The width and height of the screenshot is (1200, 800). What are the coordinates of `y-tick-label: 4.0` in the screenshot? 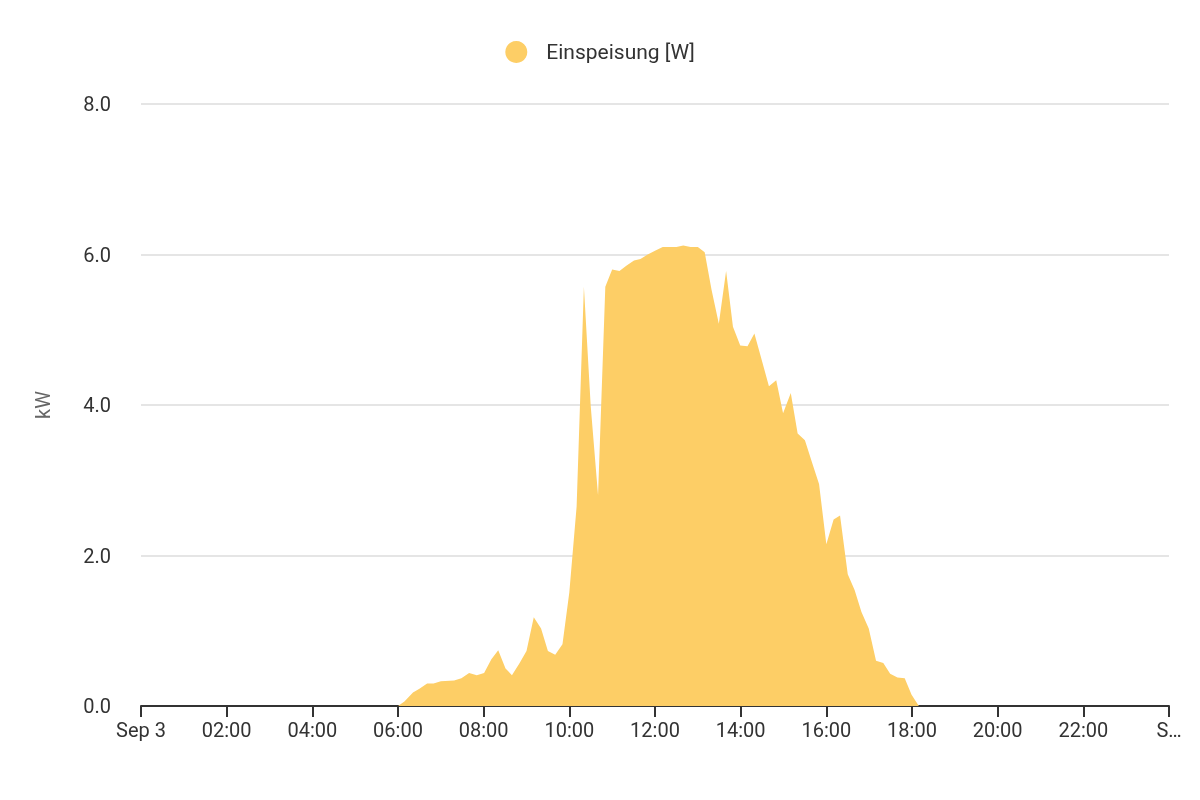 It's located at (97, 405).